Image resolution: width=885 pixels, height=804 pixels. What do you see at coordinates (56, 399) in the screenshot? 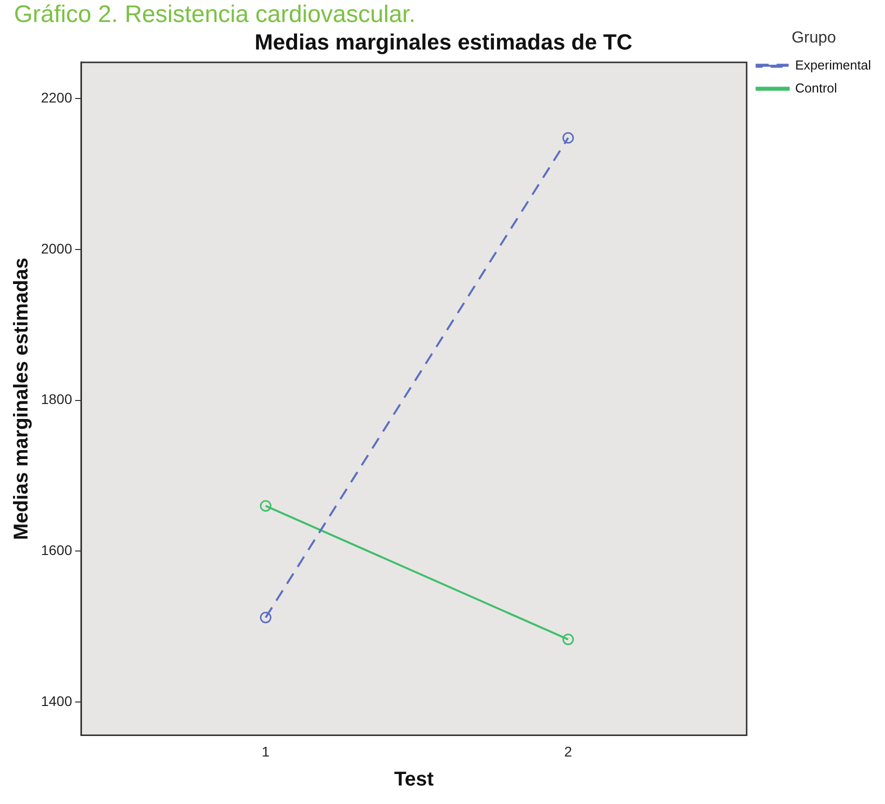
I see `y-tick-label: 1800` at bounding box center [56, 399].